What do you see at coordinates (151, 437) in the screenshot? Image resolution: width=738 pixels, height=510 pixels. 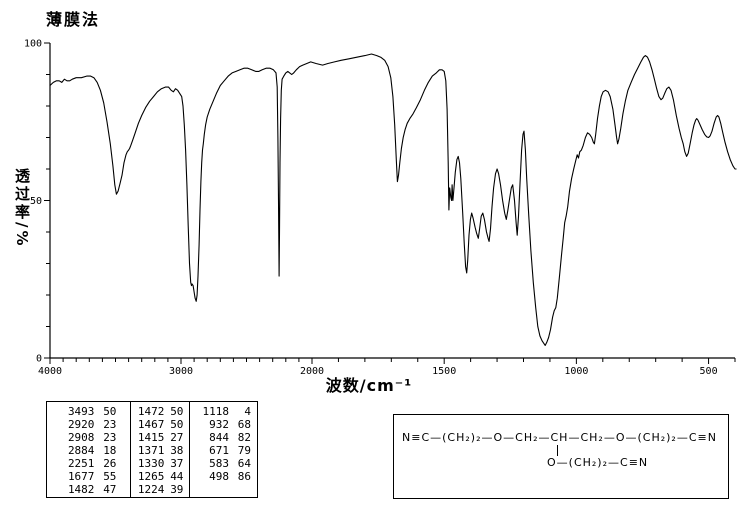 I see `peak-wavenumber: 1415` at bounding box center [151, 437].